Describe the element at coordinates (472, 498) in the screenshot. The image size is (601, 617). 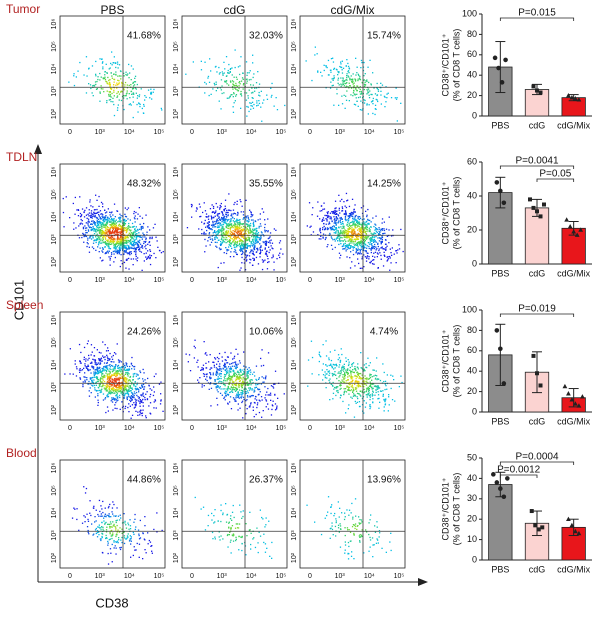
I see `y-tick-label: 30` at that location.